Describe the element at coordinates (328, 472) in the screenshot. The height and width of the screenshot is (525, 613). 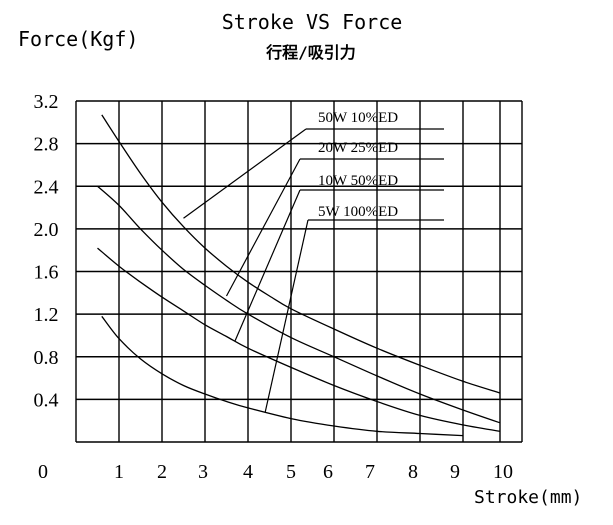
I see `x-tick-label: 6` at that location.